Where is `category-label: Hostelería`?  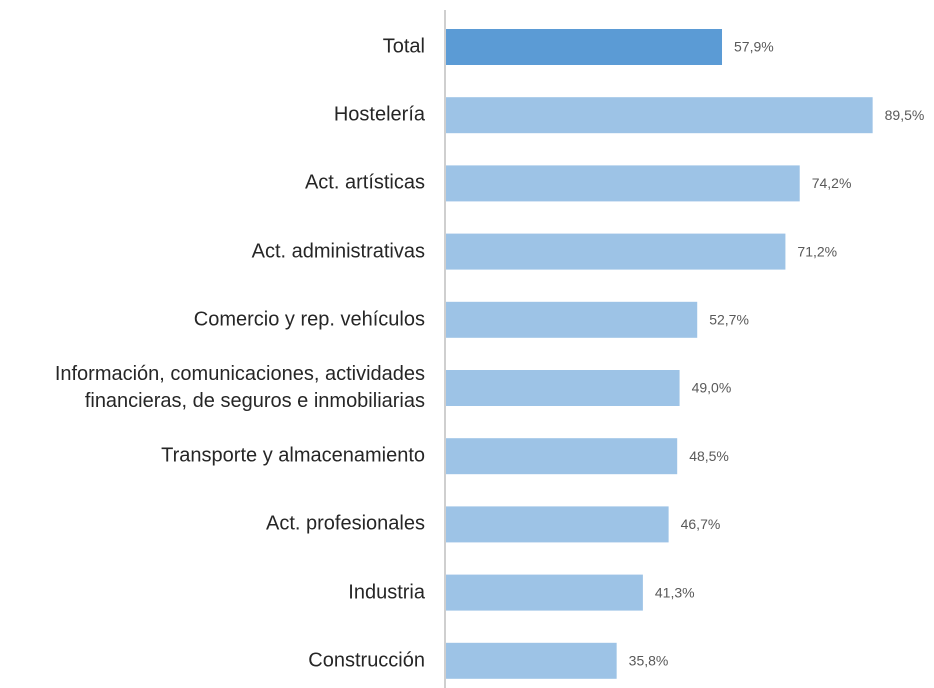
category-label: Hostelería is located at coordinates (379, 114).